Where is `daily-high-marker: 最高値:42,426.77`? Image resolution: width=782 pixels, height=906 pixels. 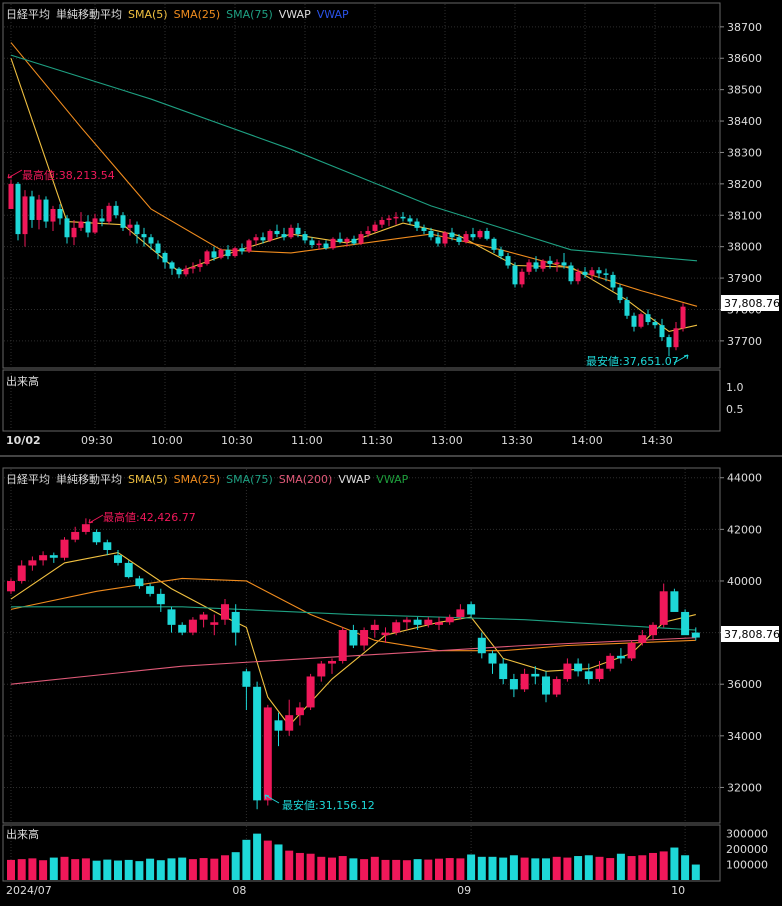
daily-high-marker: 最高値:42,426.77 is located at coordinates (142, 517).